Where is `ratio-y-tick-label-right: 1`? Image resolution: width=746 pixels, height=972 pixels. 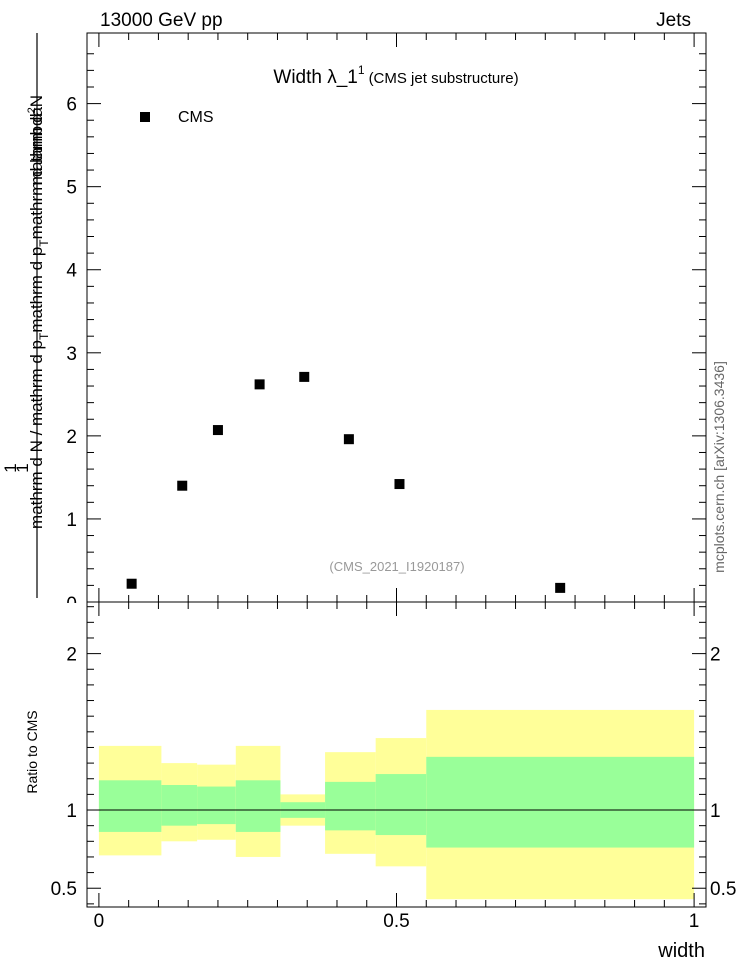 ratio-y-tick-label-right: 1 is located at coordinates (715, 811).